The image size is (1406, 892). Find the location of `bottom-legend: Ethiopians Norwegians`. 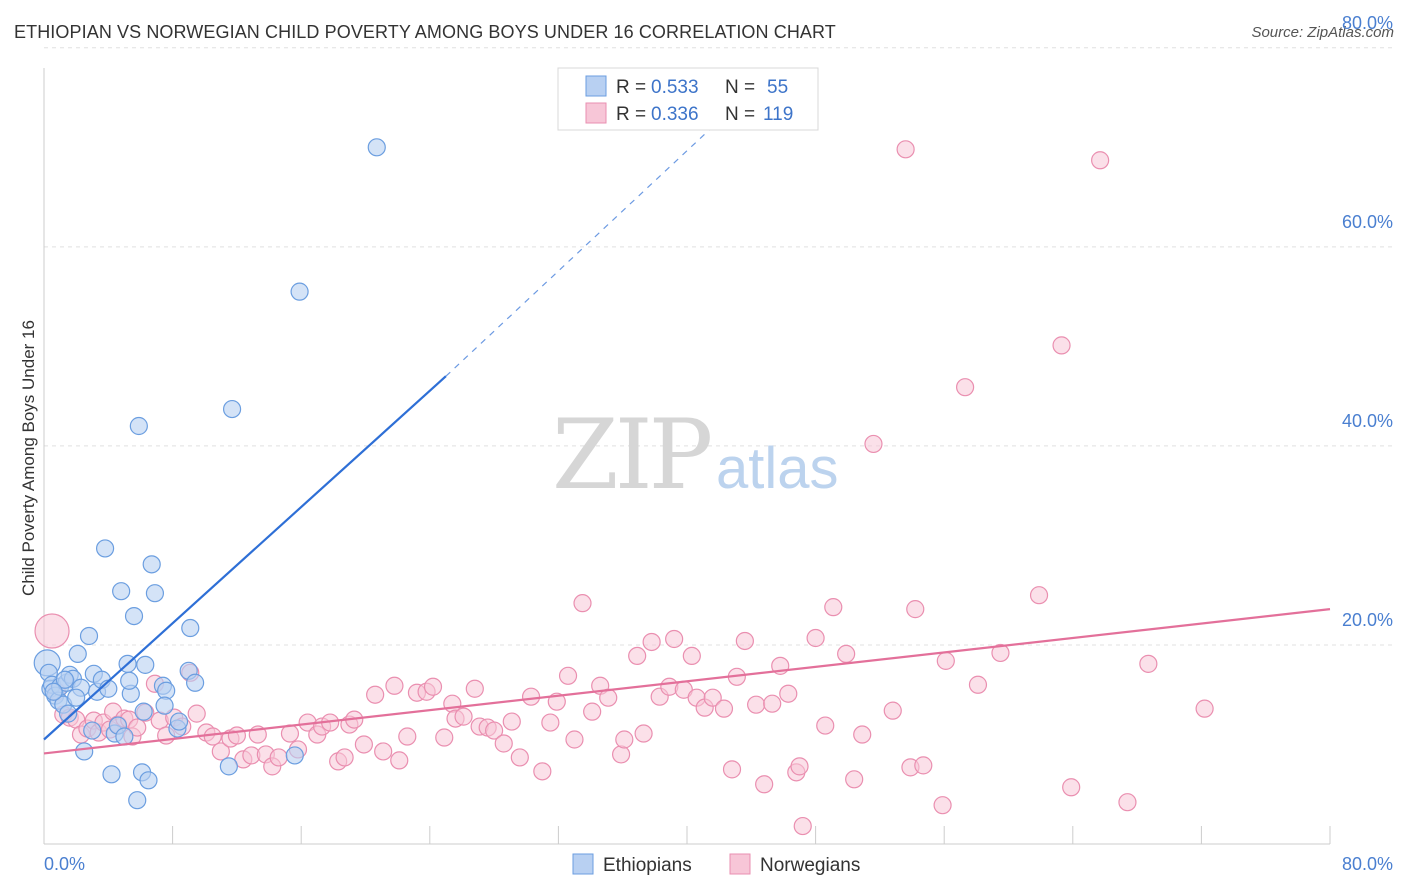

bottom-legend: Ethiopians Norwegians is located at coordinates (716, 864).